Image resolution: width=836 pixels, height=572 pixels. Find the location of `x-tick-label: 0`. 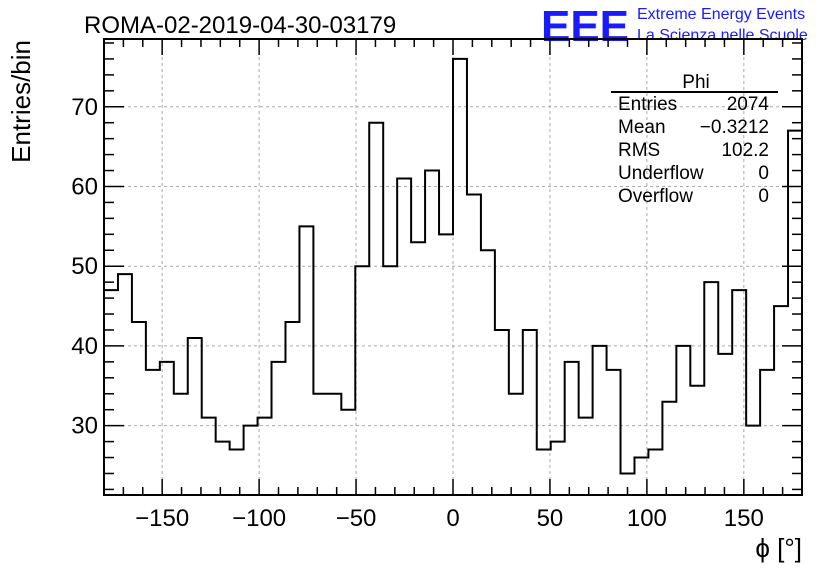

x-tick-label: 0 is located at coordinates (452, 518).